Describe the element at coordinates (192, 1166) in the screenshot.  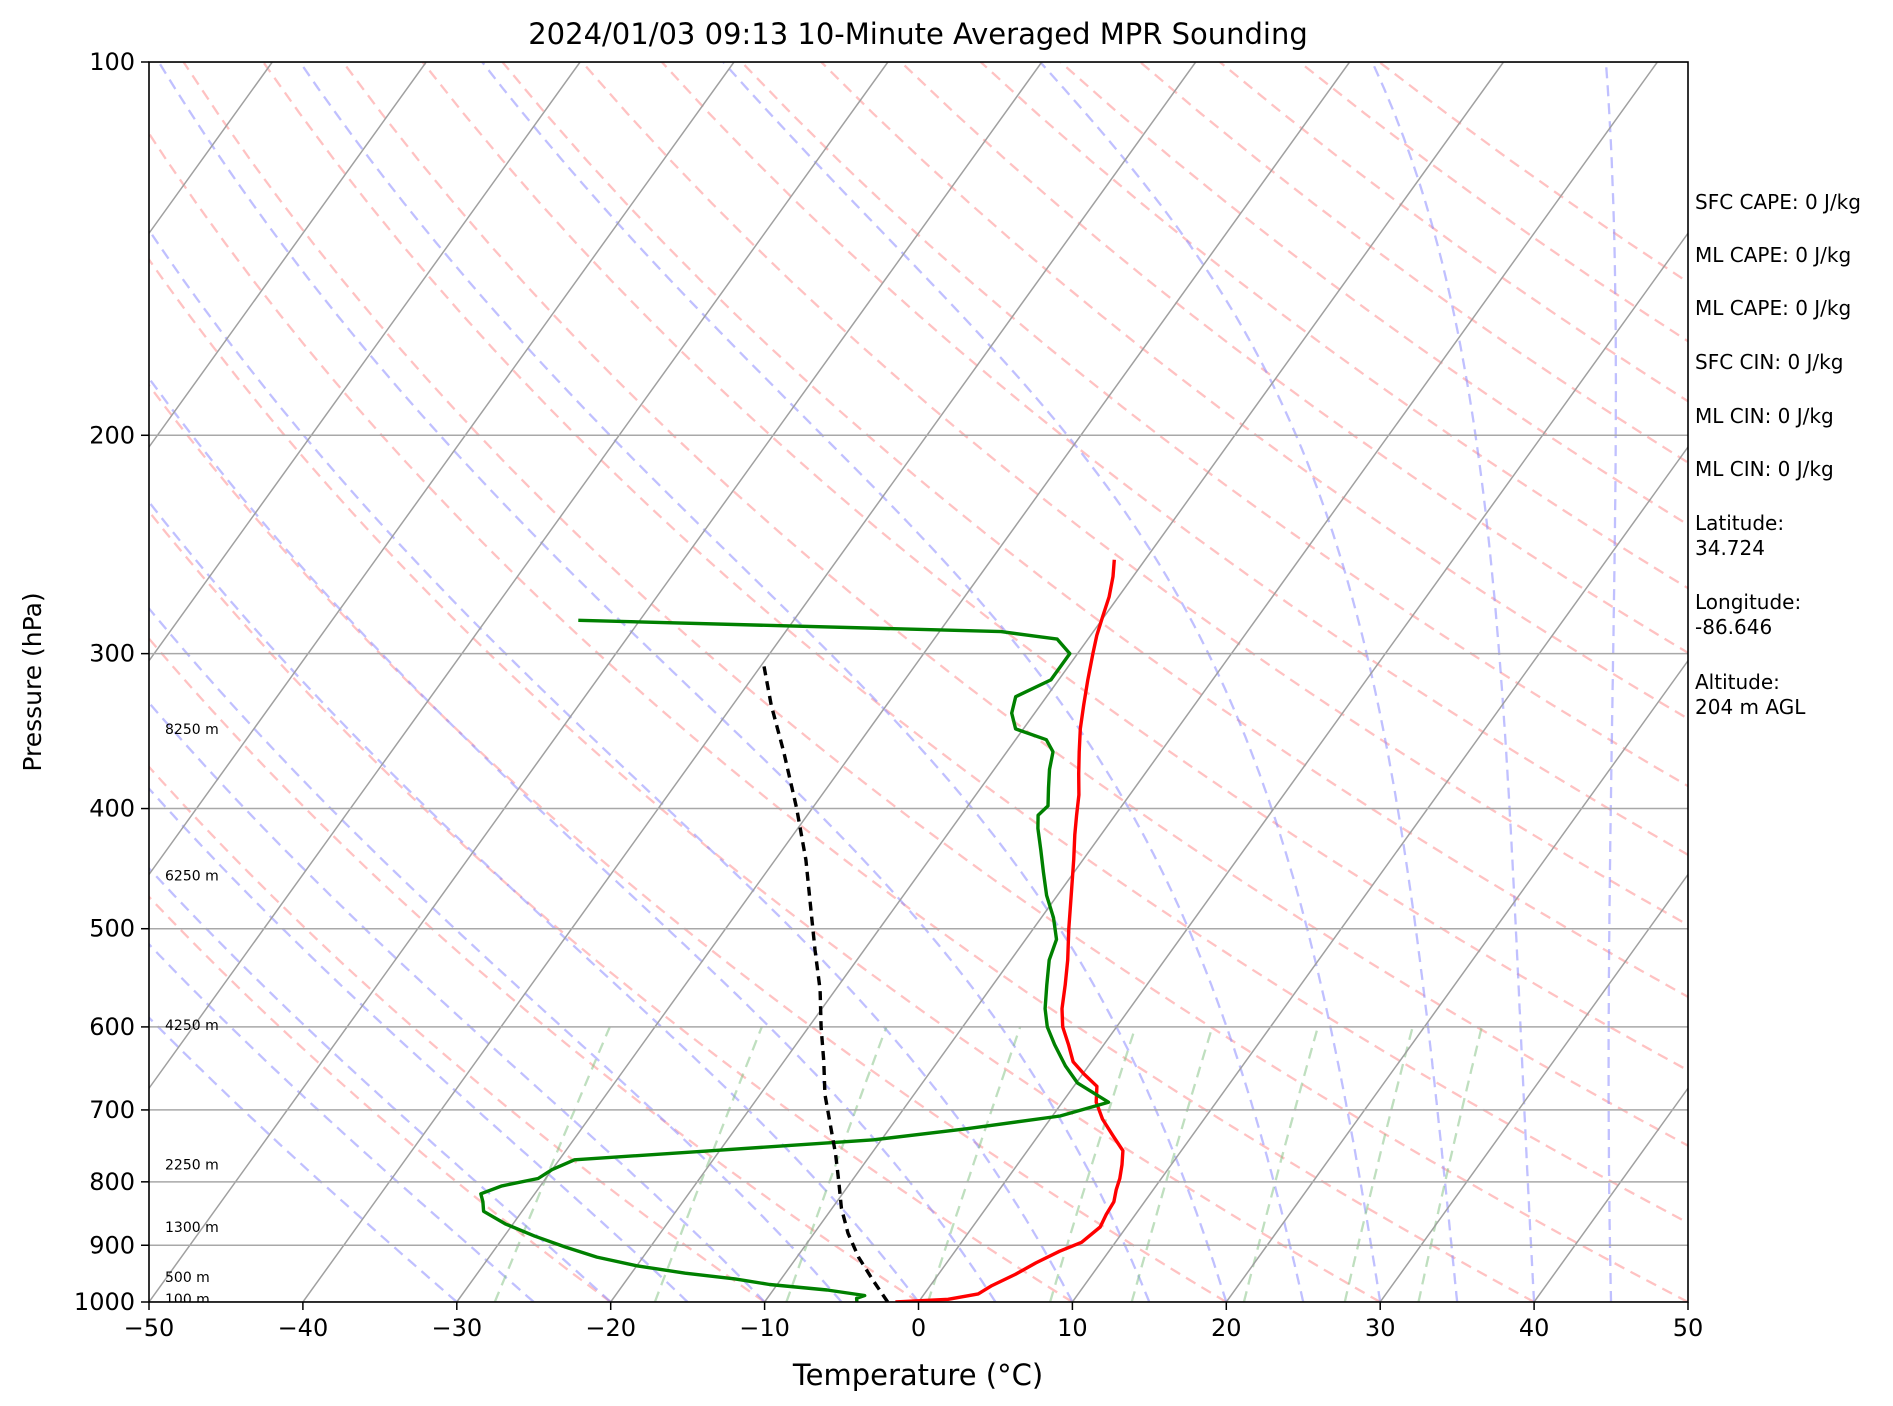
I see `height-label: 2250 m` at that location.